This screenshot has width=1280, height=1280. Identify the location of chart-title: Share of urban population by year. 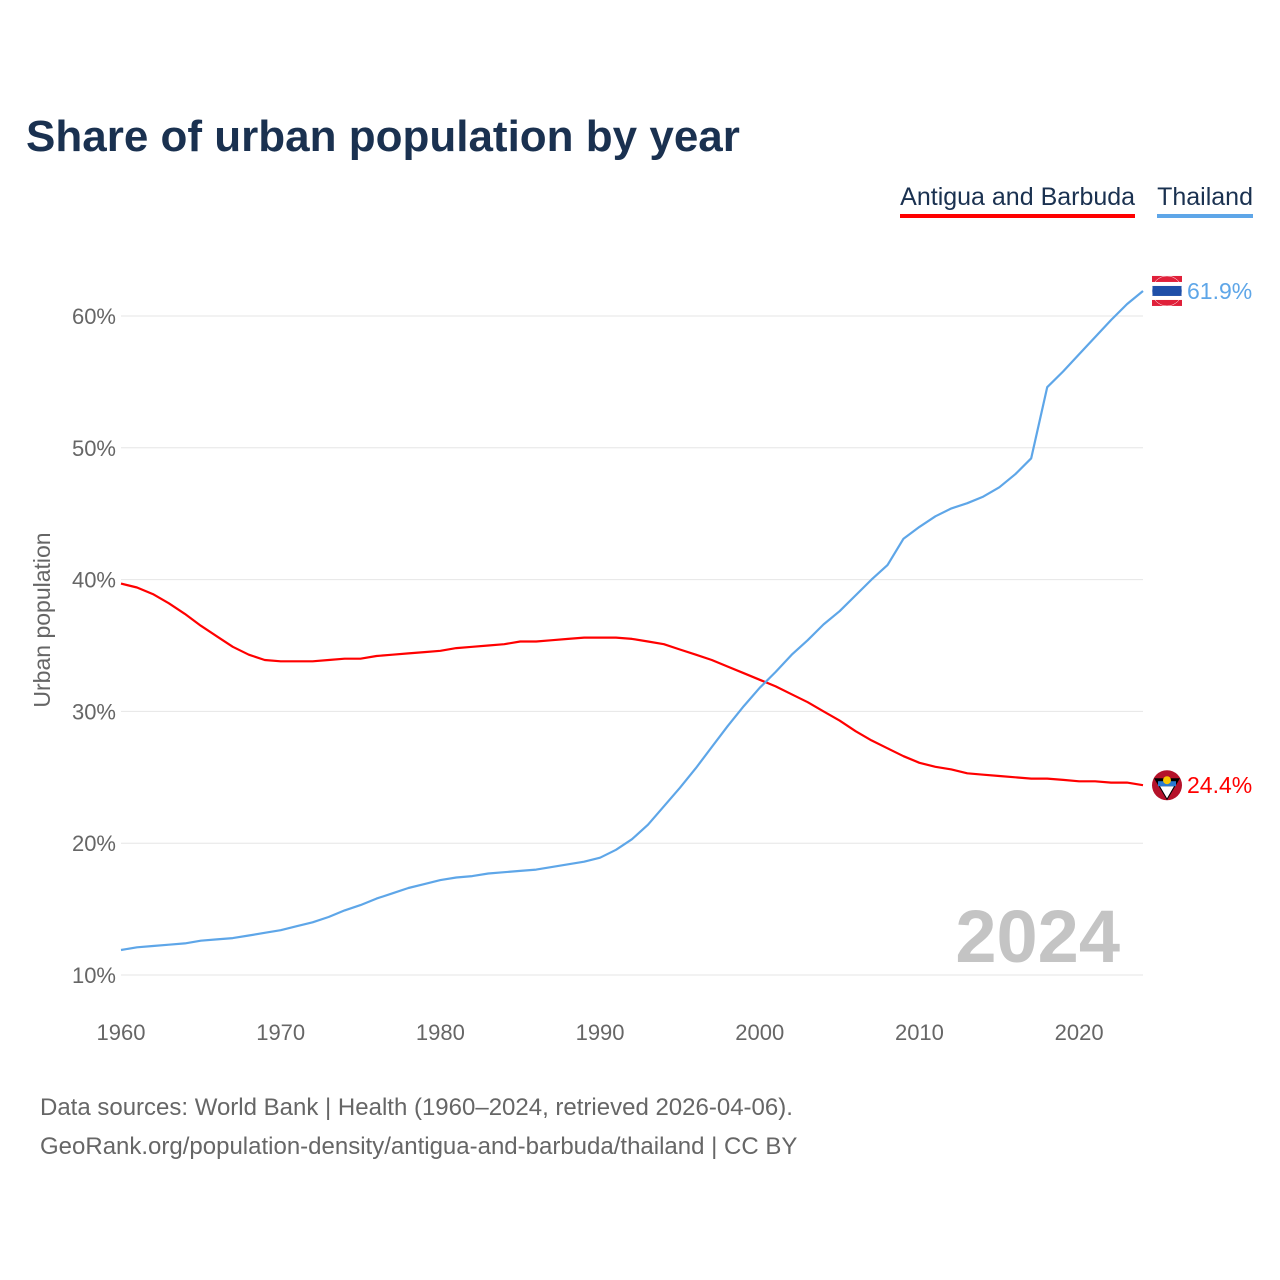
(383, 136).